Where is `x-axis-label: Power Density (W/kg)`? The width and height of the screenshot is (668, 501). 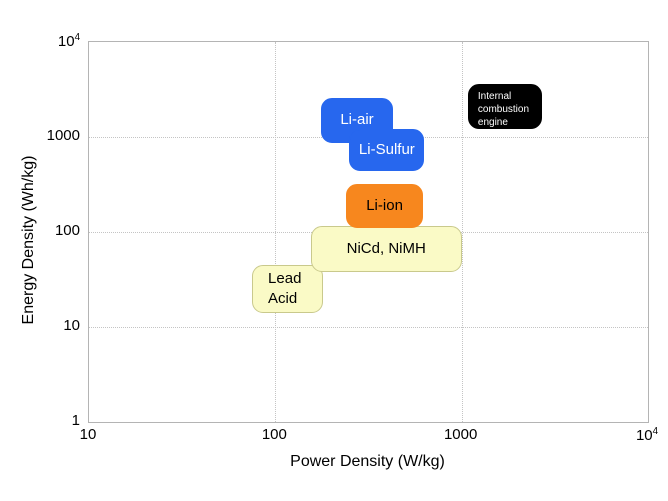
x-axis-label: Power Density (W/kg) is located at coordinates (367, 461).